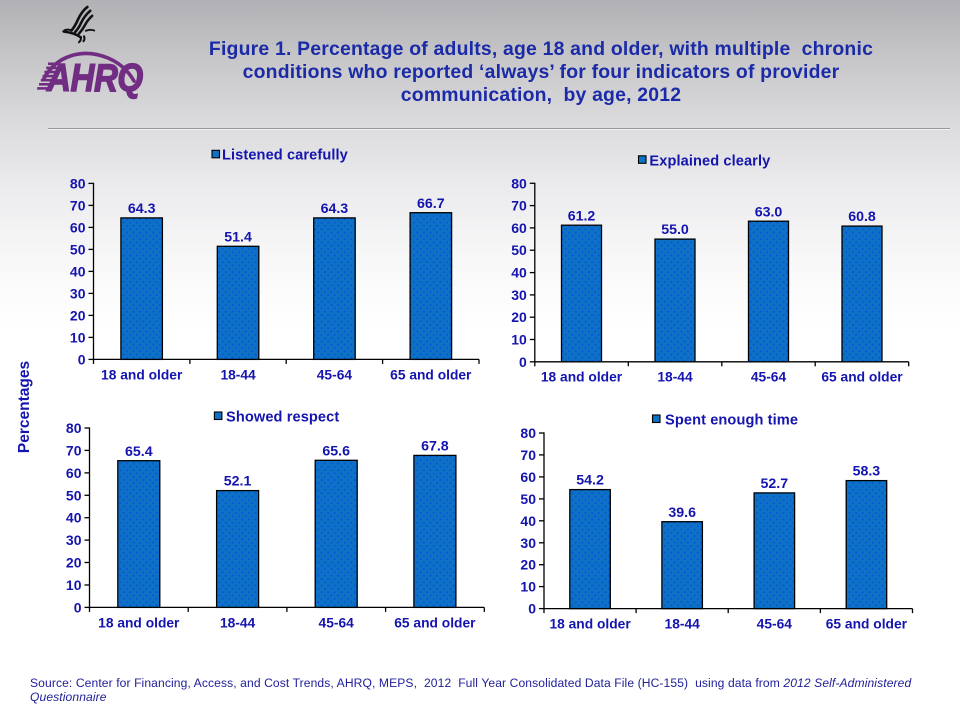 Image resolution: width=960 pixels, height=720 pixels. I want to click on svg-text: Spent enough time, so click(731, 421).